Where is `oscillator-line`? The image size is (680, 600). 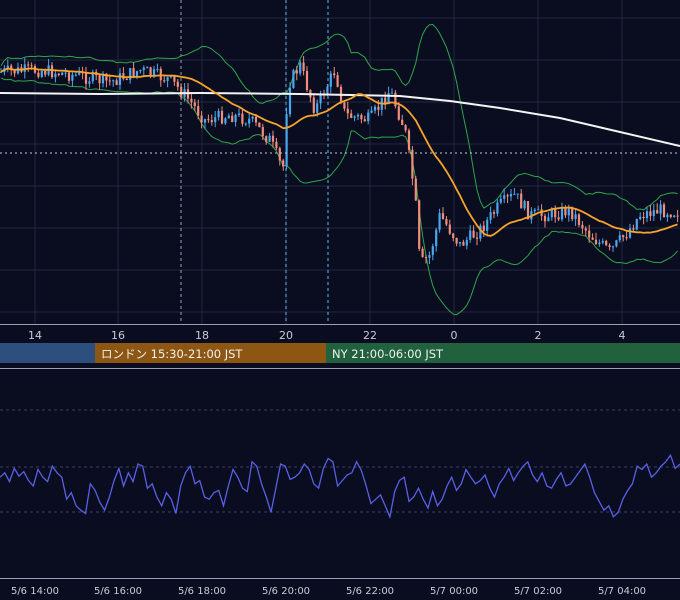
oscillator-line is located at coordinates (340, 486).